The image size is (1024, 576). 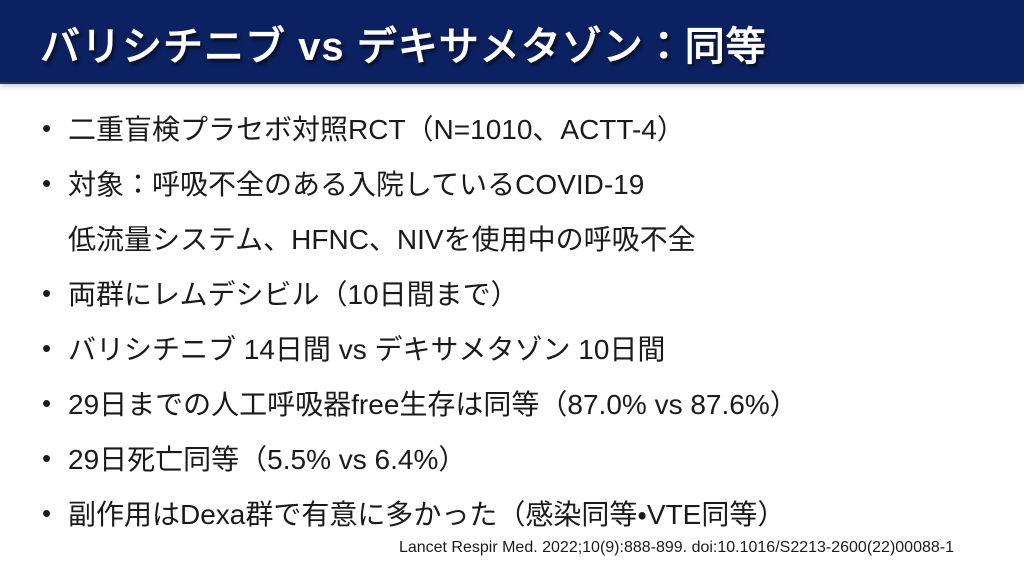 I want to click on bullet-text: バリシチニブ 14日間 vs デキサメタゾン 10日間, so click(x=367, y=349).